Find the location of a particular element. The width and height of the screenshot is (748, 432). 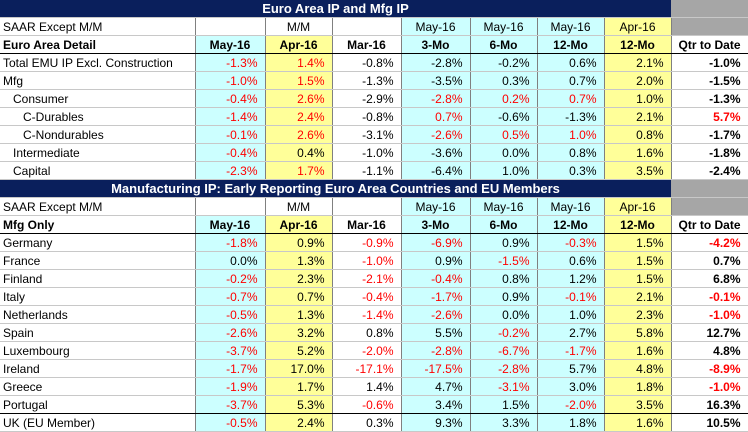

bottom-header1-cell: May-16 is located at coordinates (571, 206).